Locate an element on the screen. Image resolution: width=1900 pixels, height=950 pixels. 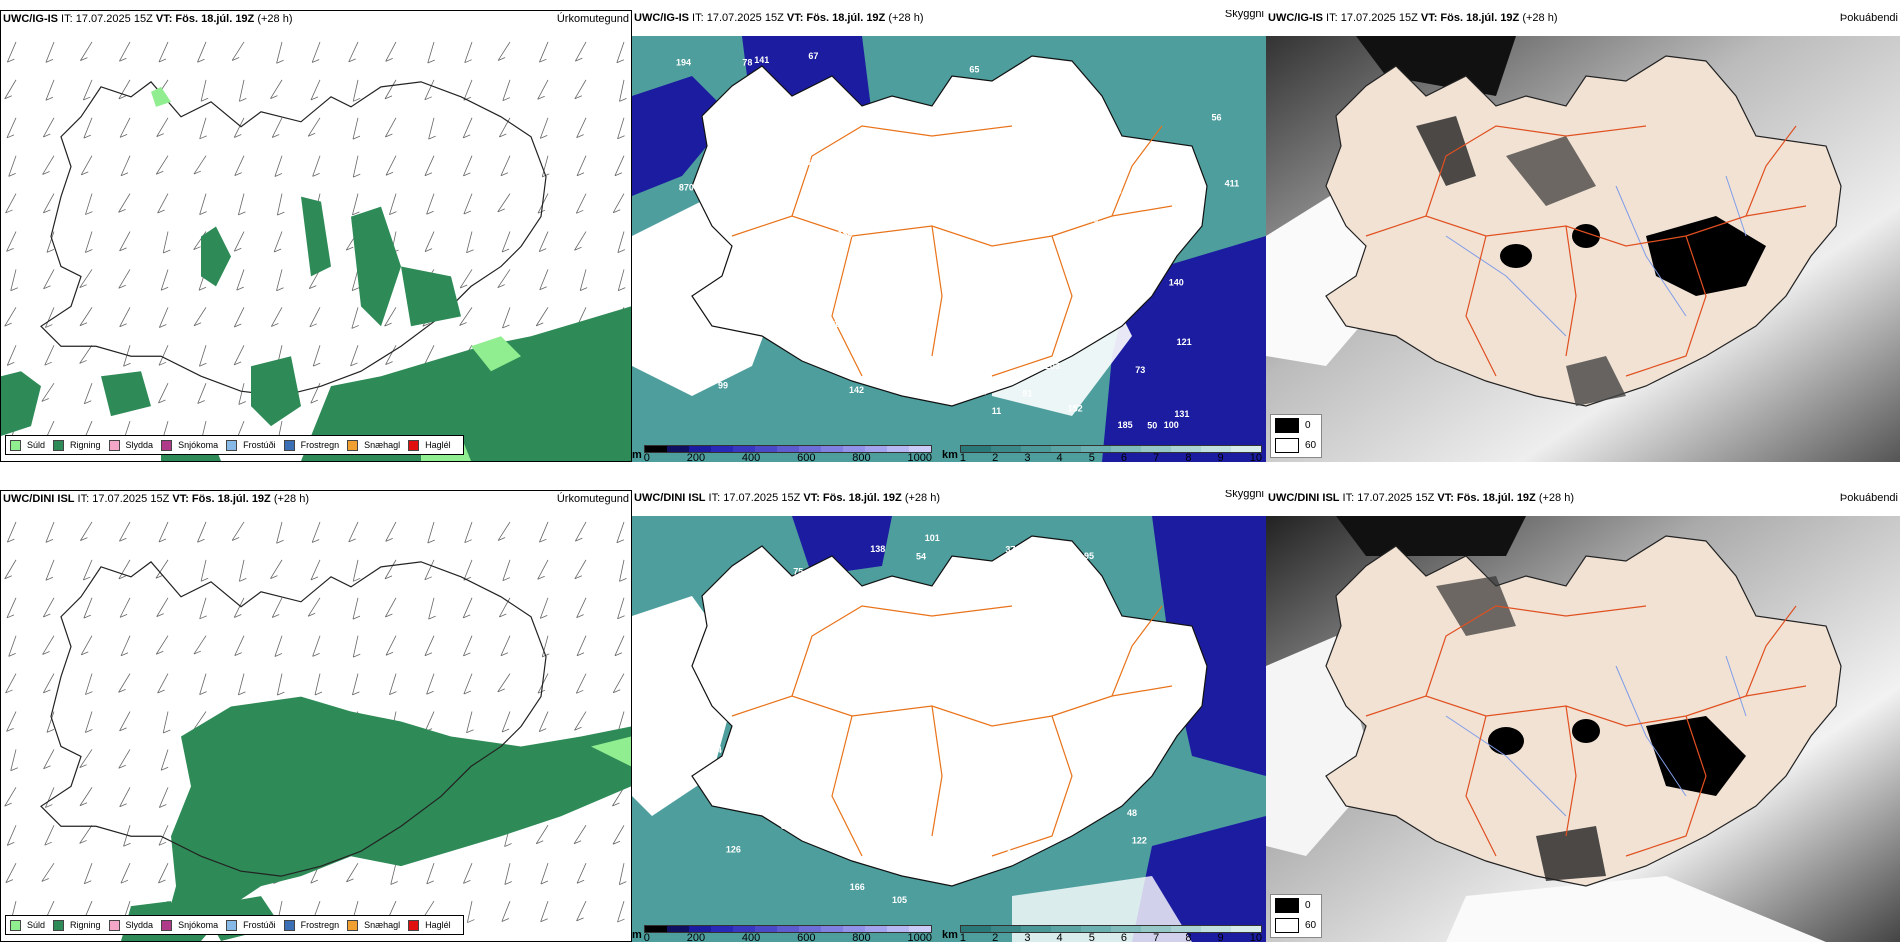
cbar-tick: 9 is located at coordinates (1220, 457).